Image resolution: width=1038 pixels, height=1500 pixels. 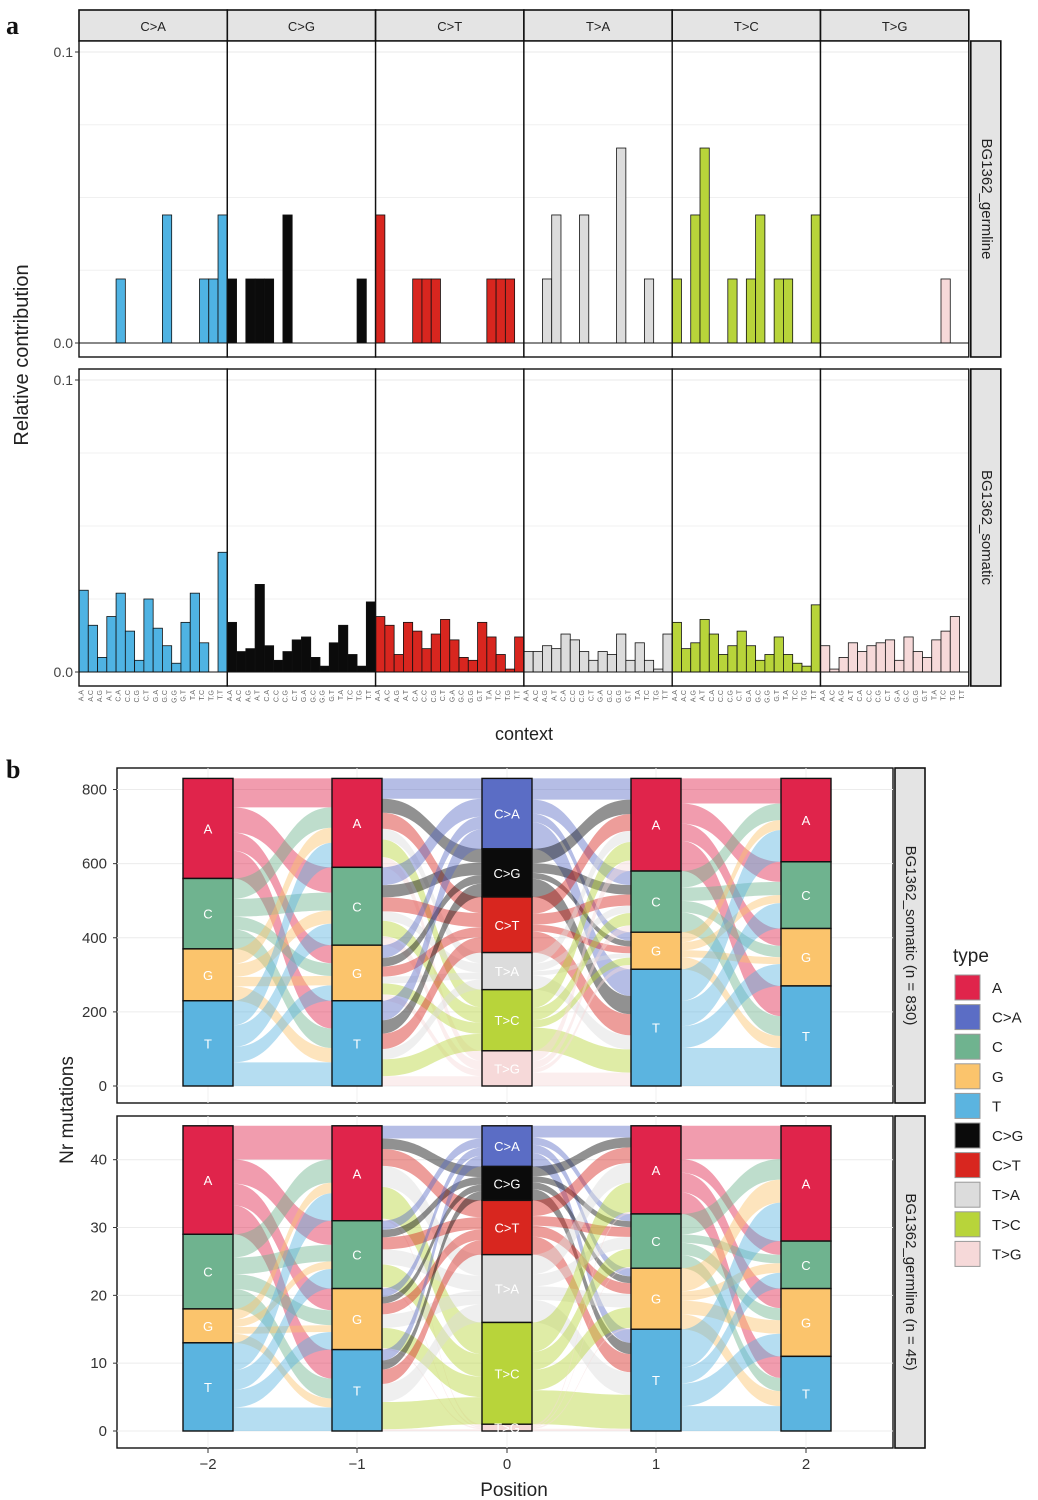 What do you see at coordinates (731, 1240) in the screenshot?
I see `flow-a-to-g` at bounding box center [731, 1240].